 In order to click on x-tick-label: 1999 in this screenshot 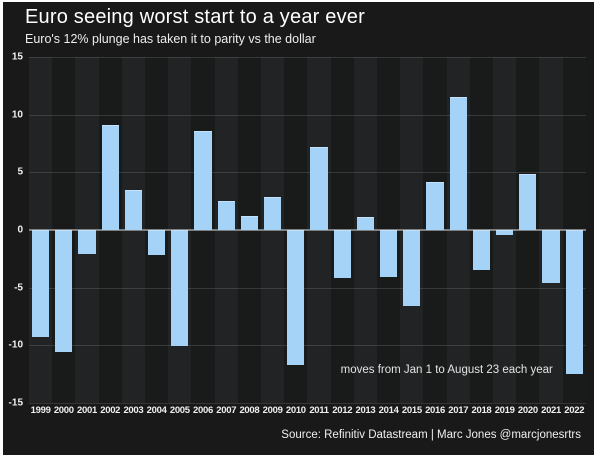, I will do `click(40, 410)`.